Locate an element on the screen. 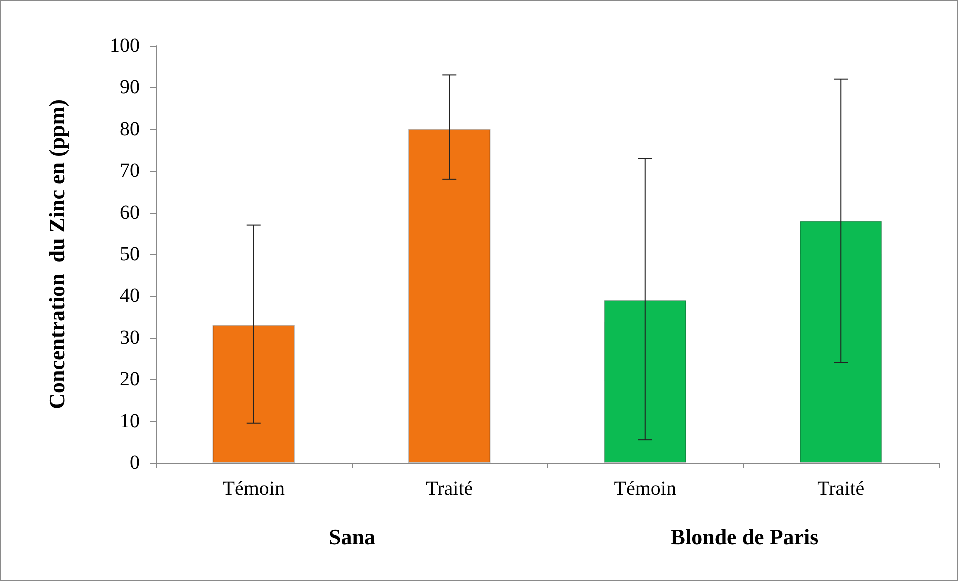  y-tick-label: 10 is located at coordinates (130, 421).